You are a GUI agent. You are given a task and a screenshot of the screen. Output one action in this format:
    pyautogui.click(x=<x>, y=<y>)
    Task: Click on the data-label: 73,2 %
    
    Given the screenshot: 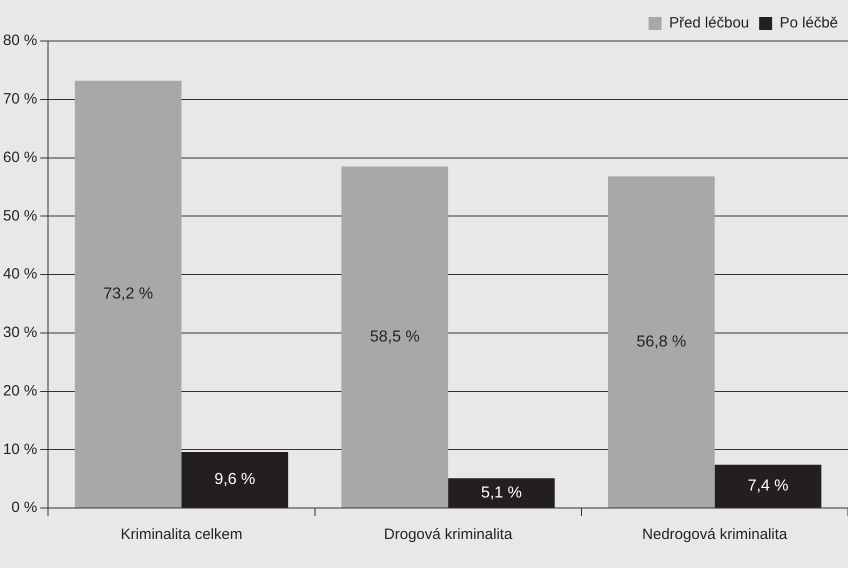 What is the action you would take?
    pyautogui.click(x=128, y=294)
    